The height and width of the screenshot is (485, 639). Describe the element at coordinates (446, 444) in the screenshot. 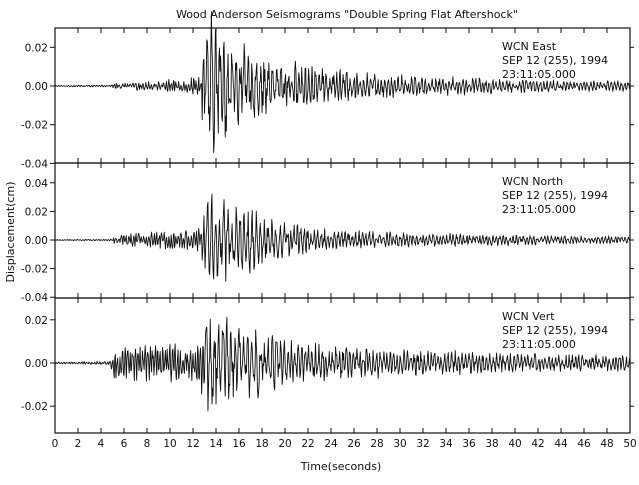

I see `x-tick-label: 34` at that location.